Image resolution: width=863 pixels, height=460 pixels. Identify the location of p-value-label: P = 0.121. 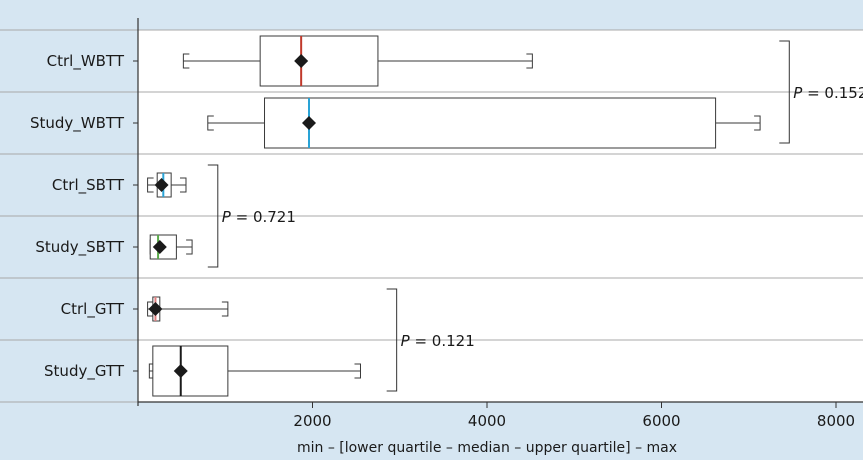
(438, 341).